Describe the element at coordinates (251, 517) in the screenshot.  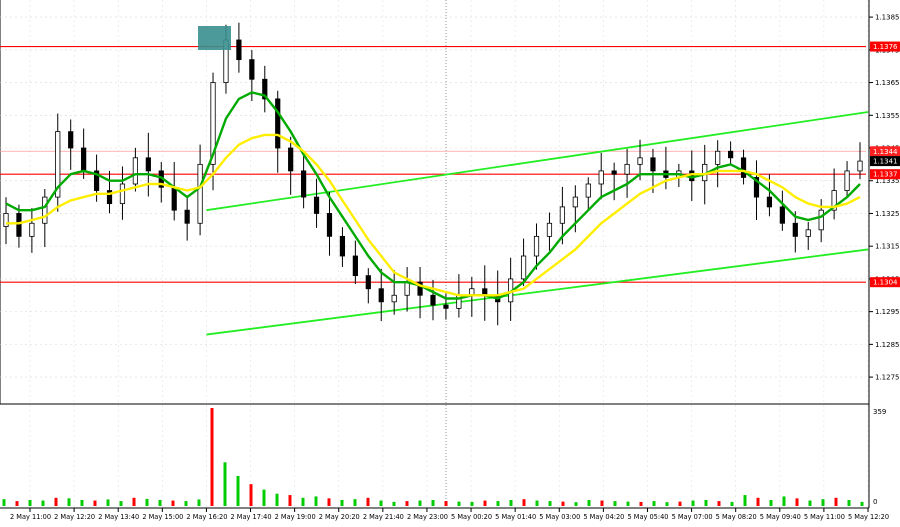
I see `time-label-5: 2 May 17:40` at that location.